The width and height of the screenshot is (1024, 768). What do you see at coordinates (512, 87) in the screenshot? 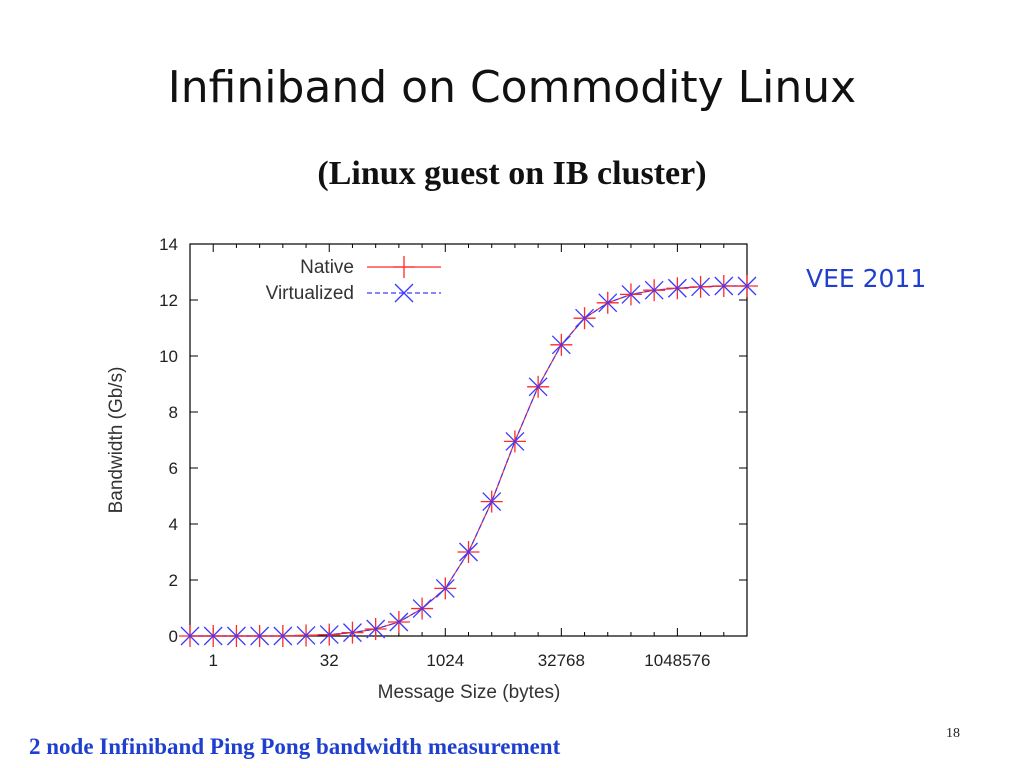
I see `slide-title: Infiniband on Commodity Linux` at bounding box center [512, 87].